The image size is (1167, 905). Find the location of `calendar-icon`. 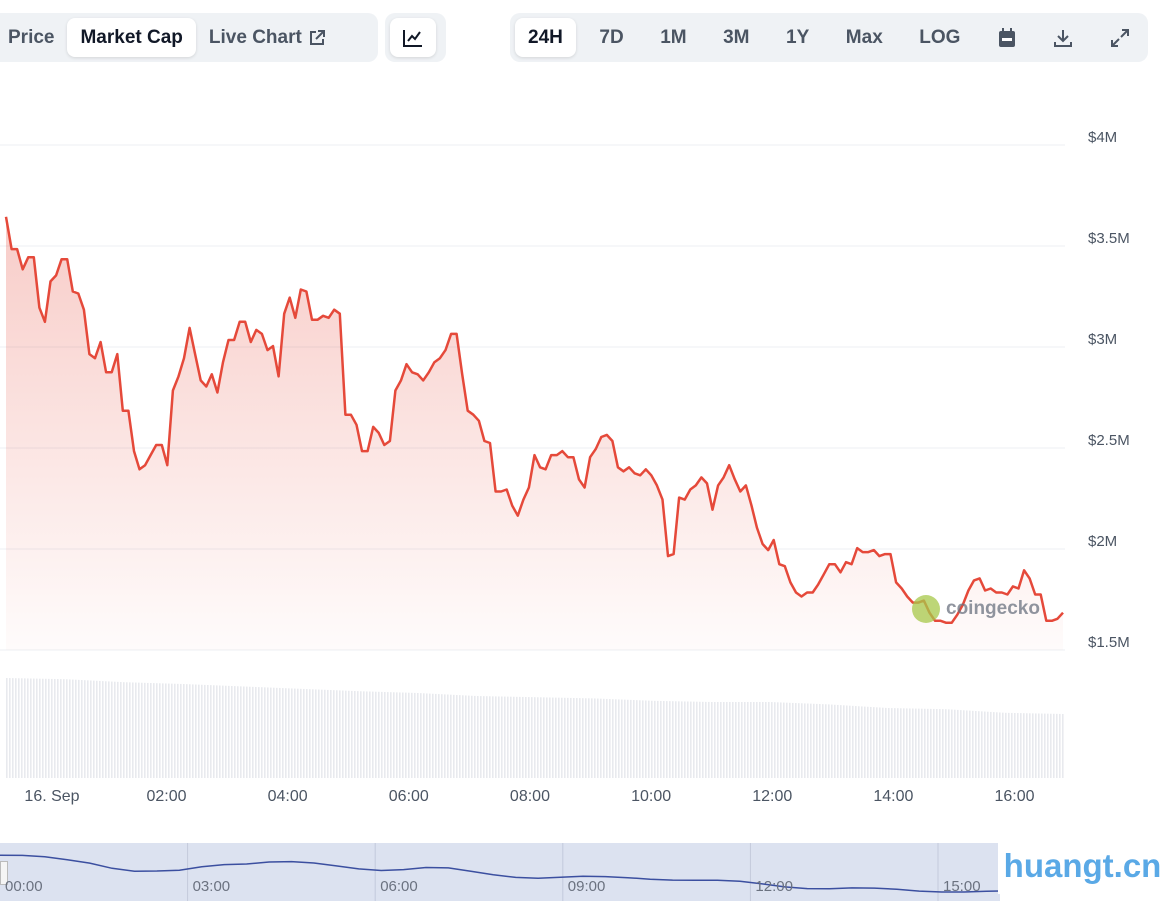

calendar-icon is located at coordinates (1006, 37).